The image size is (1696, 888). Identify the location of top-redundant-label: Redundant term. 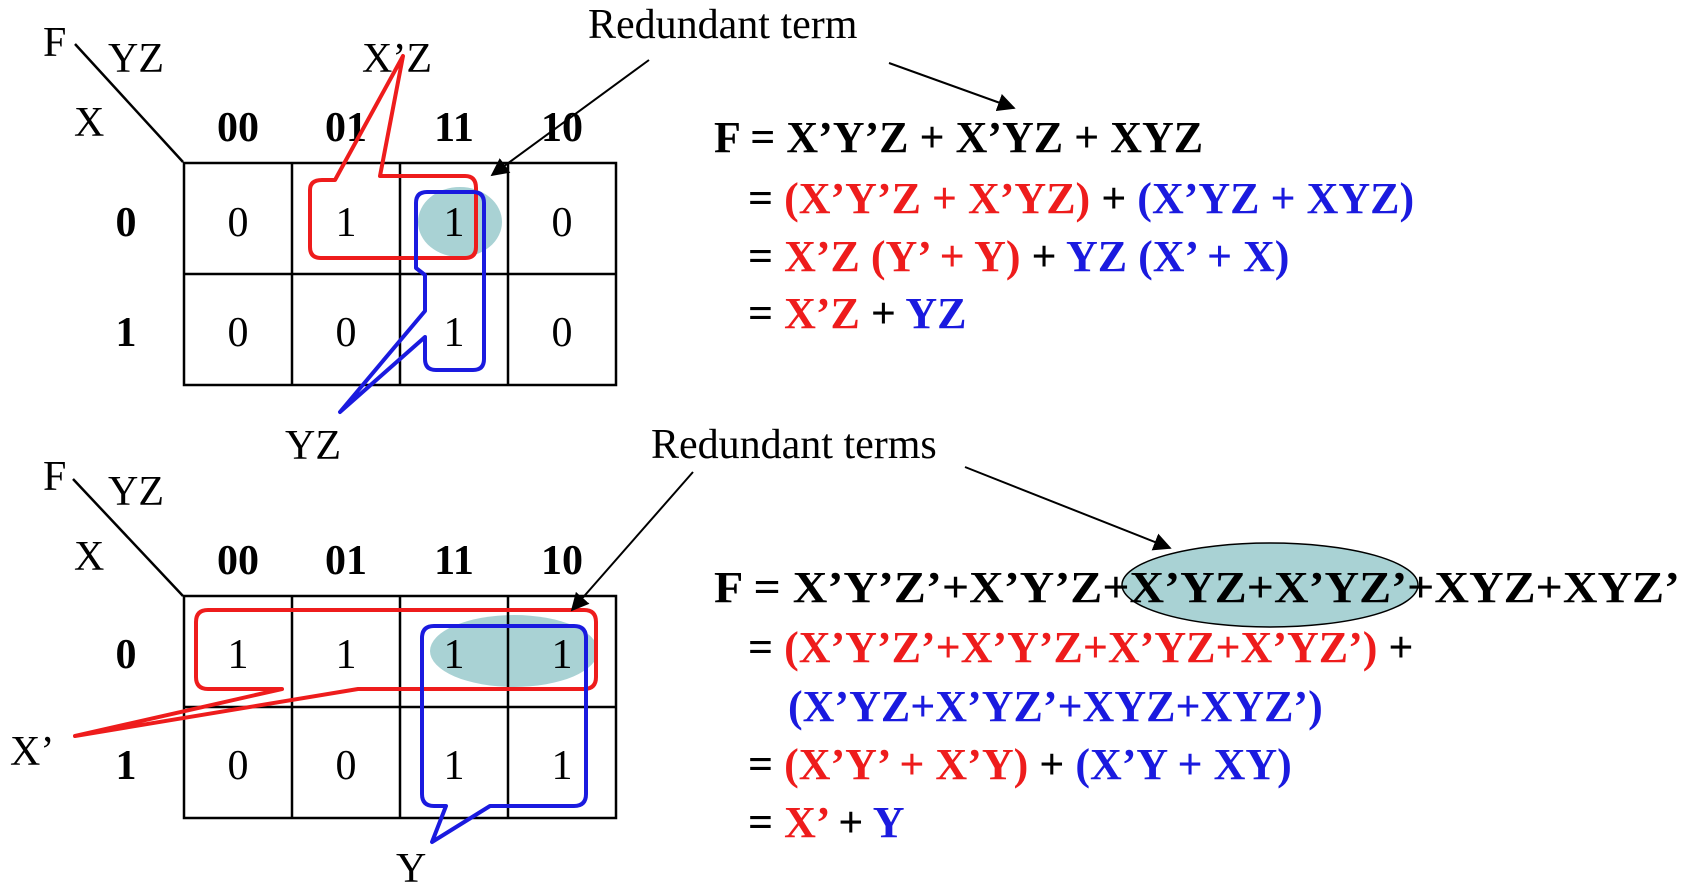
(723, 25).